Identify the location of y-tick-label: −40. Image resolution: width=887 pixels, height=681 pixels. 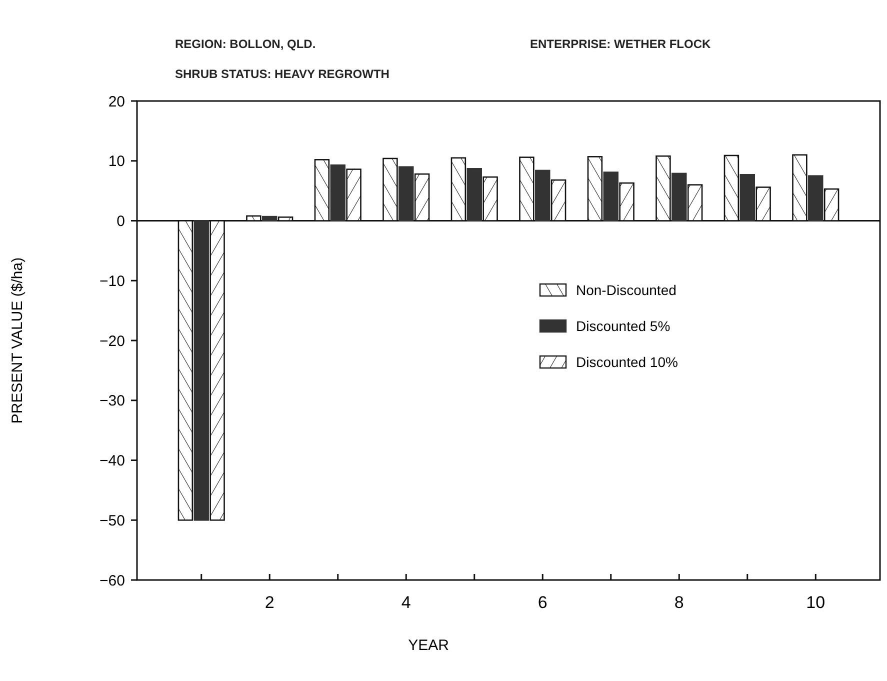
(112, 461).